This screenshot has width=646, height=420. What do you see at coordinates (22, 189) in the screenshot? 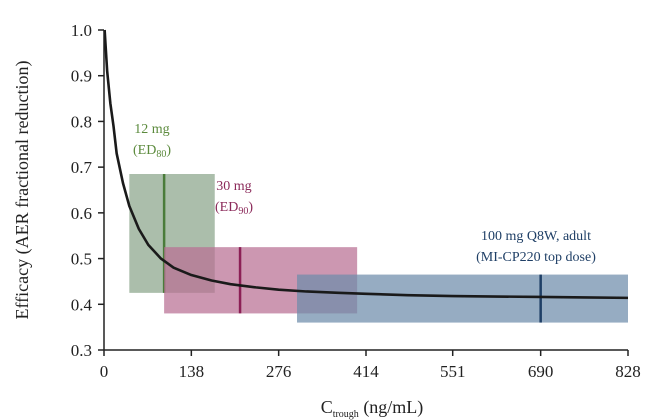
I see `y-axis-title: Efficacy (AER fractional reduction)` at bounding box center [22, 189].